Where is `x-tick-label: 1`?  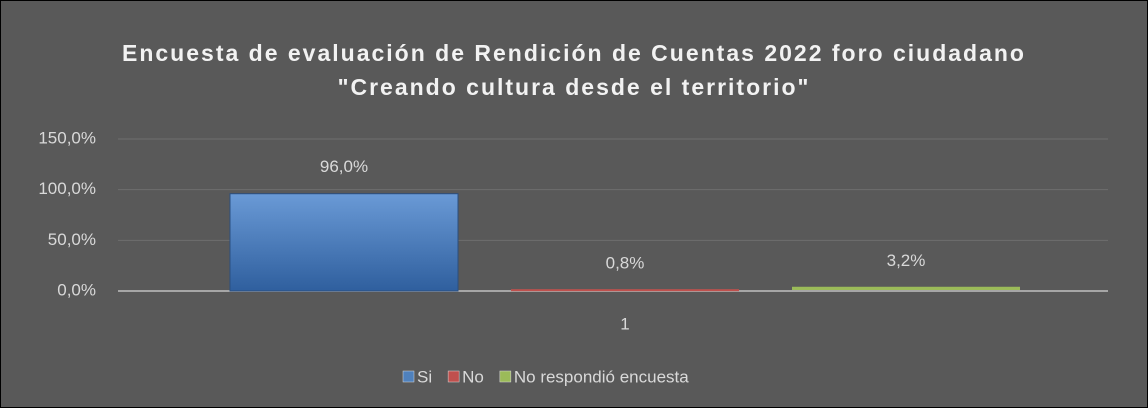 x-tick-label: 1 is located at coordinates (624, 323).